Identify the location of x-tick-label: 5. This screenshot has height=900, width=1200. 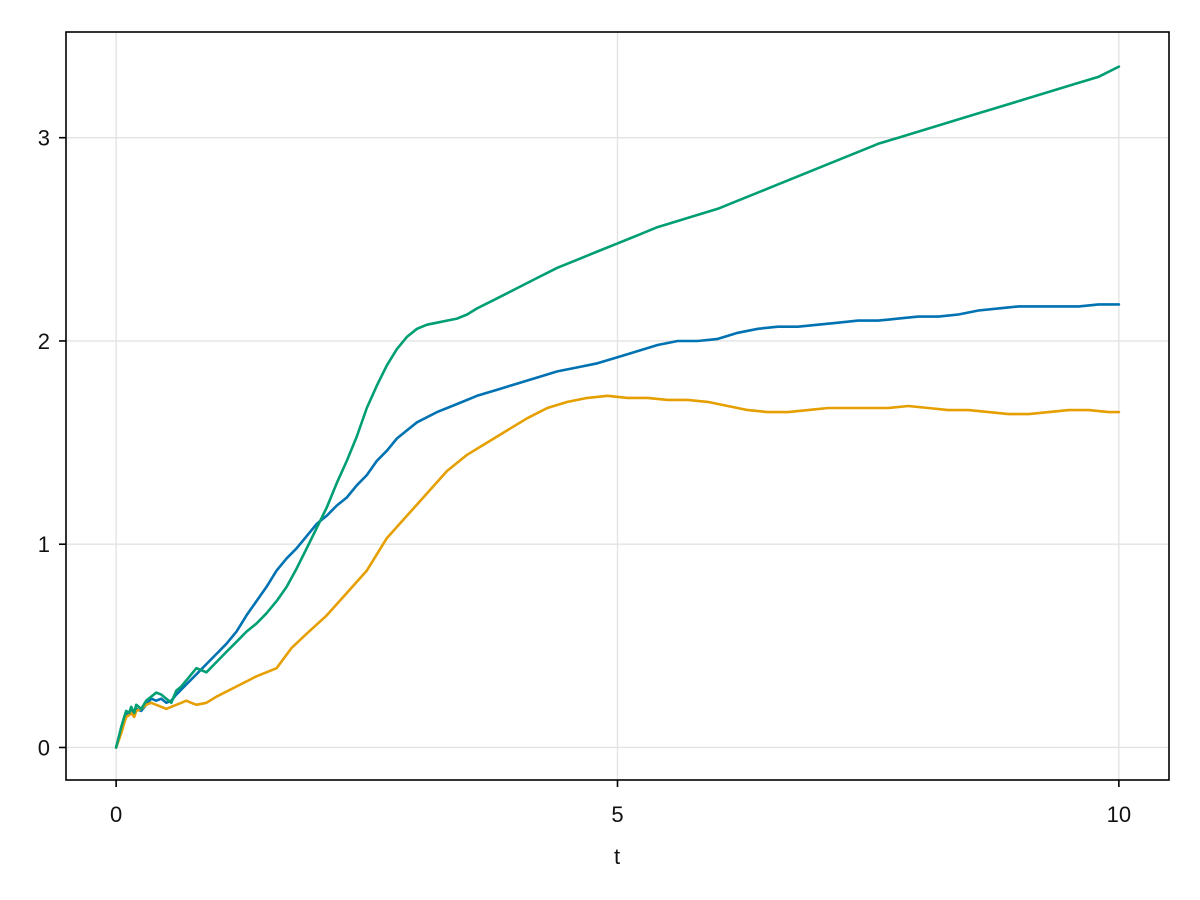
(617, 814).